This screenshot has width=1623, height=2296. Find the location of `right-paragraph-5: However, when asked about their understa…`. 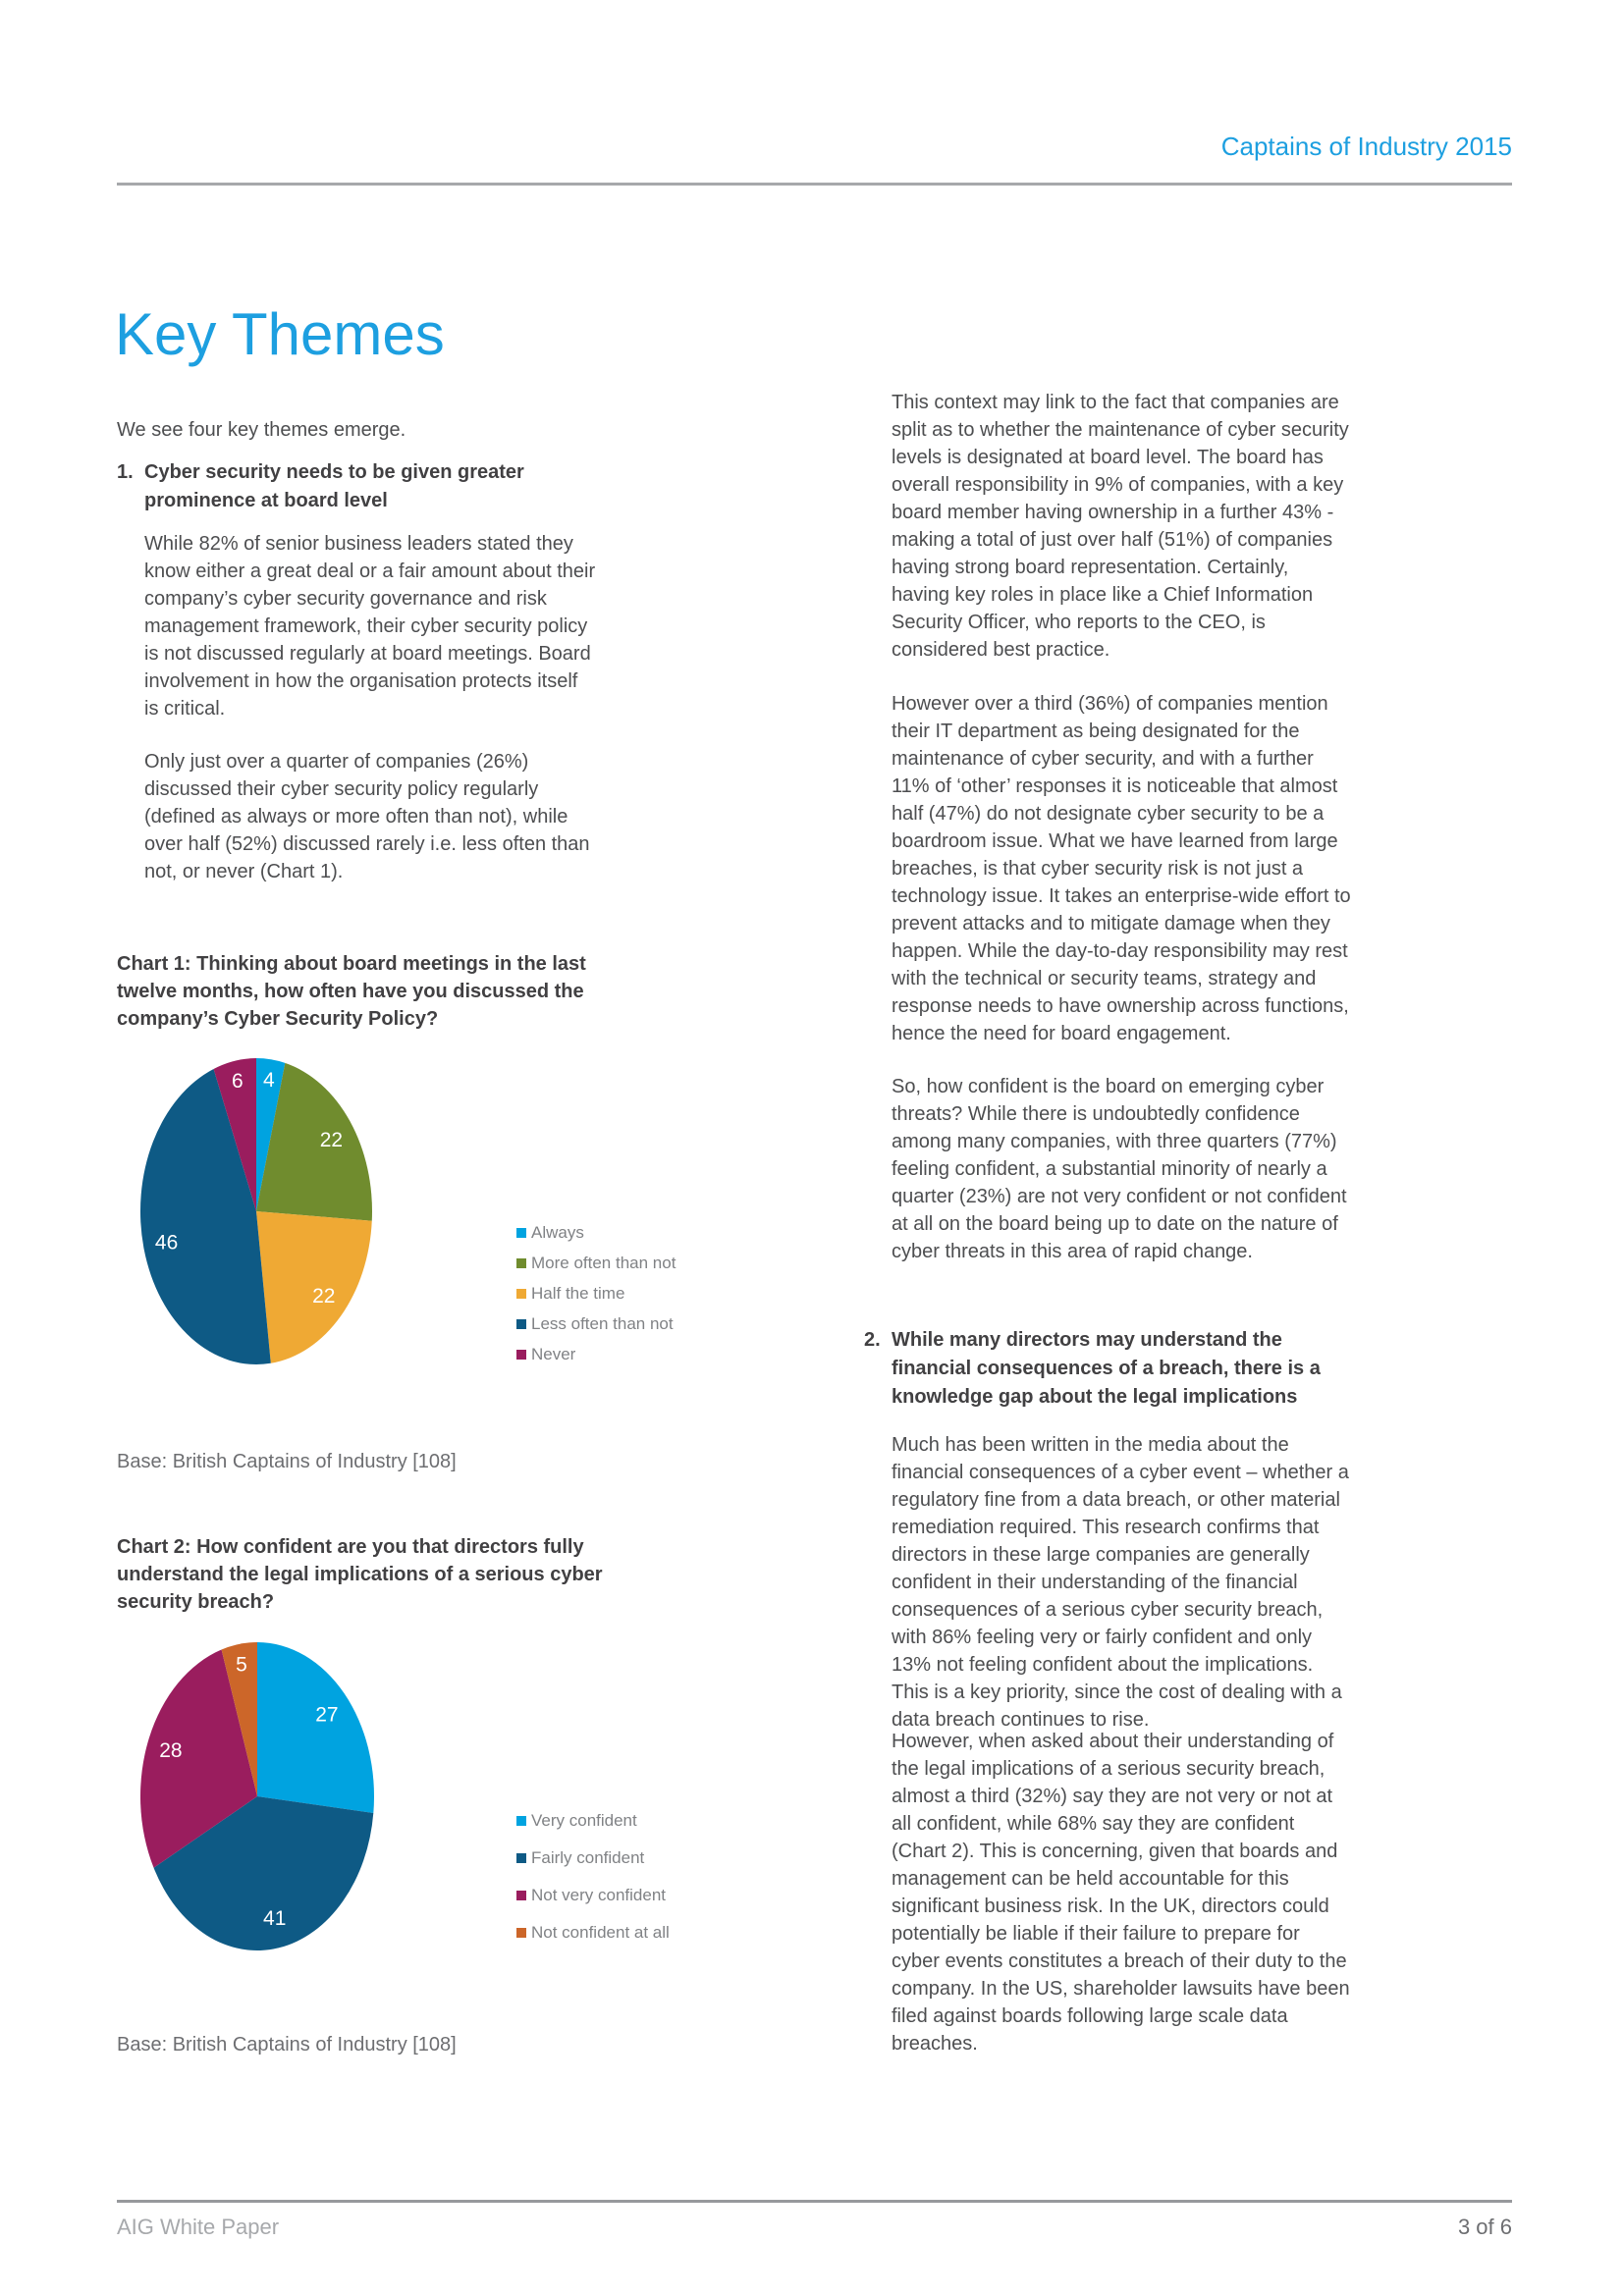

right-paragraph-5: However, when asked about their understa… is located at coordinates (1121, 1893).